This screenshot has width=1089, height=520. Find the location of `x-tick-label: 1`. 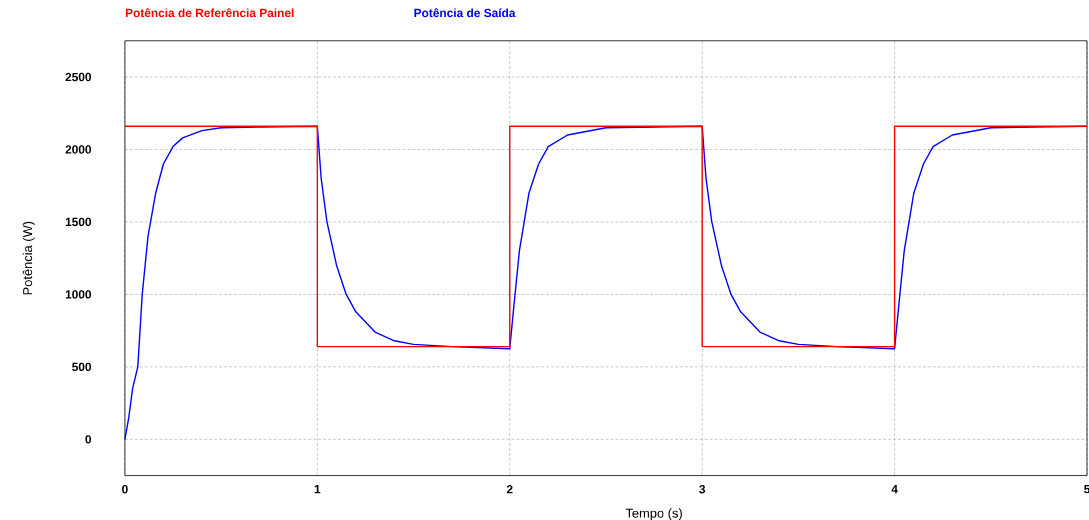

x-tick-label: 1 is located at coordinates (317, 489).